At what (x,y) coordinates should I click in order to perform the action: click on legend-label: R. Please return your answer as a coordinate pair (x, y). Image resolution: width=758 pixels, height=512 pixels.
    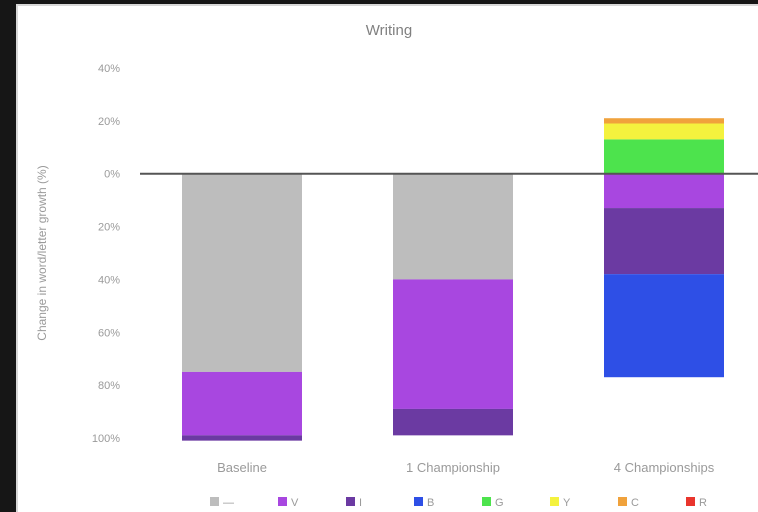
    Looking at the image, I should click on (703, 503).